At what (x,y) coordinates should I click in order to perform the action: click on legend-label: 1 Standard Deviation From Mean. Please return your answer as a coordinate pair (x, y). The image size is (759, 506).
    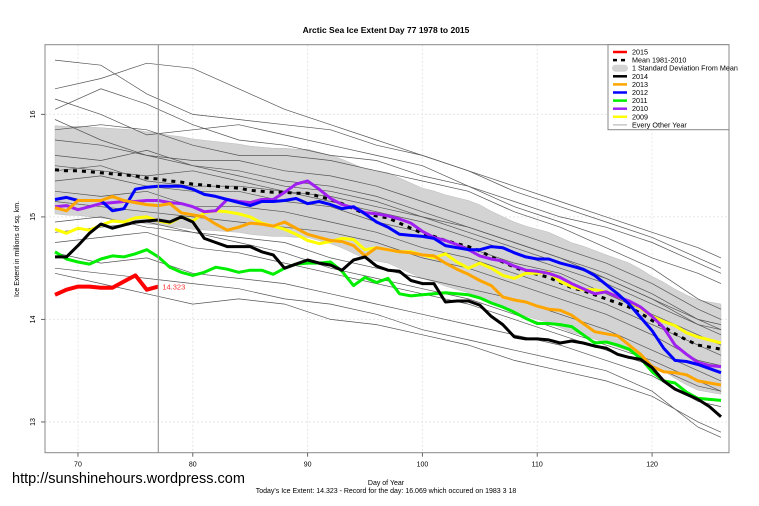
    Looking at the image, I should click on (685, 68).